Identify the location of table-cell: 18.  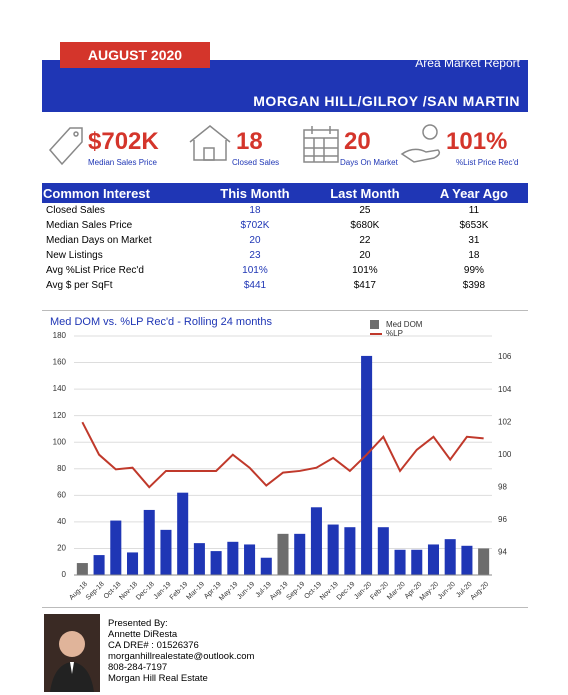
(474, 255).